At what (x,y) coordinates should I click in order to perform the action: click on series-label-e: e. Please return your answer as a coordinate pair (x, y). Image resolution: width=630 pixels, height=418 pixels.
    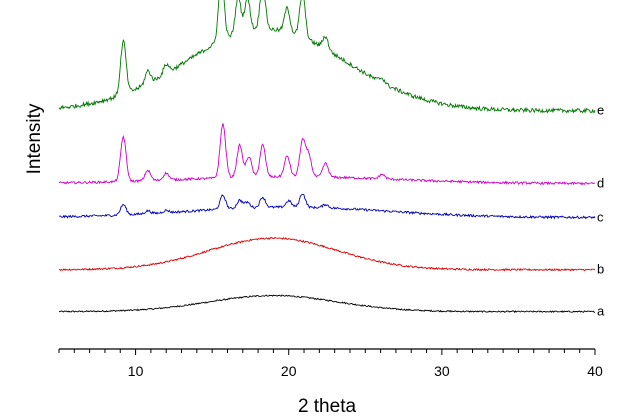
    Looking at the image, I should click on (600, 110).